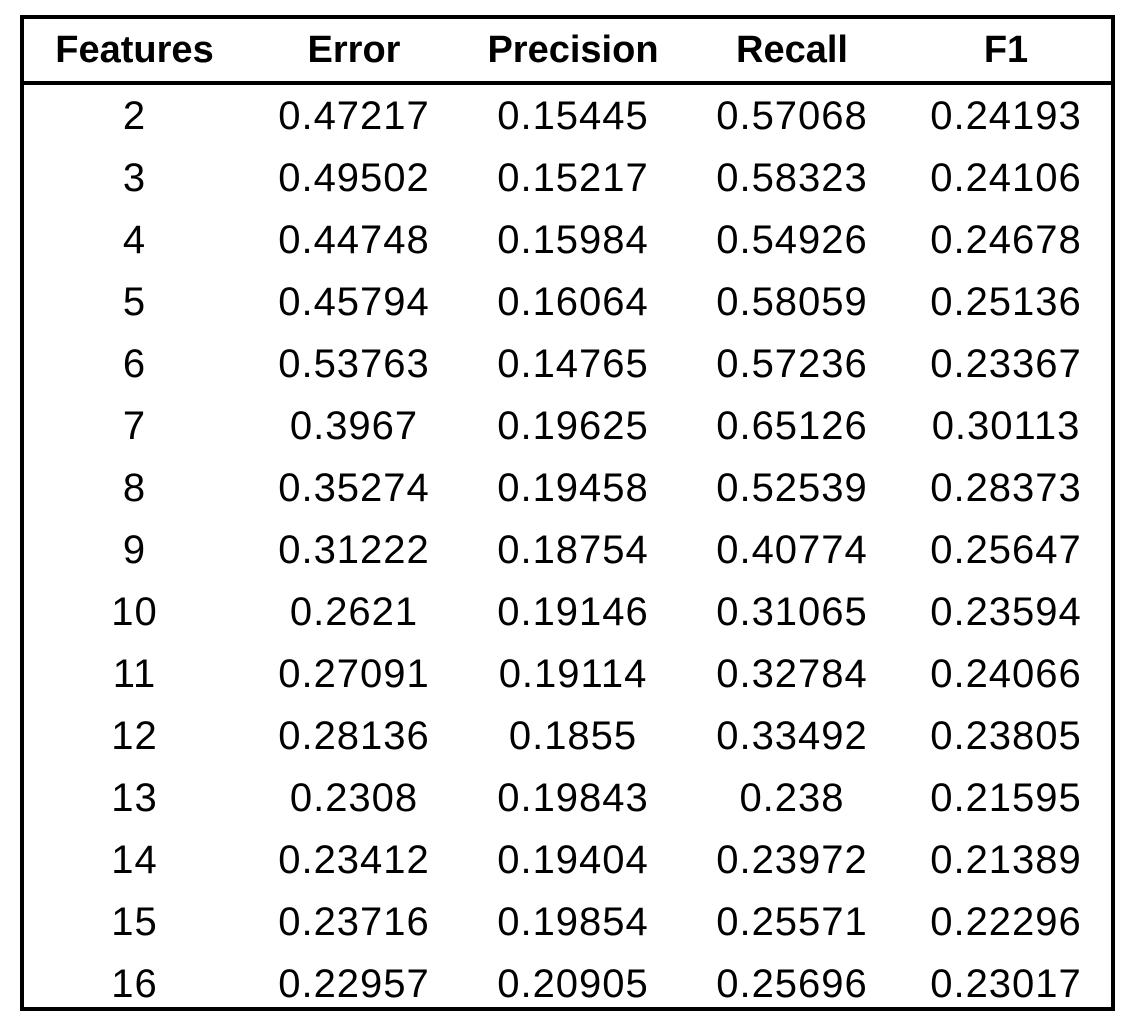 The width and height of the screenshot is (1131, 1022). I want to click on cell-f1: 0.30113, so click(1006, 425).